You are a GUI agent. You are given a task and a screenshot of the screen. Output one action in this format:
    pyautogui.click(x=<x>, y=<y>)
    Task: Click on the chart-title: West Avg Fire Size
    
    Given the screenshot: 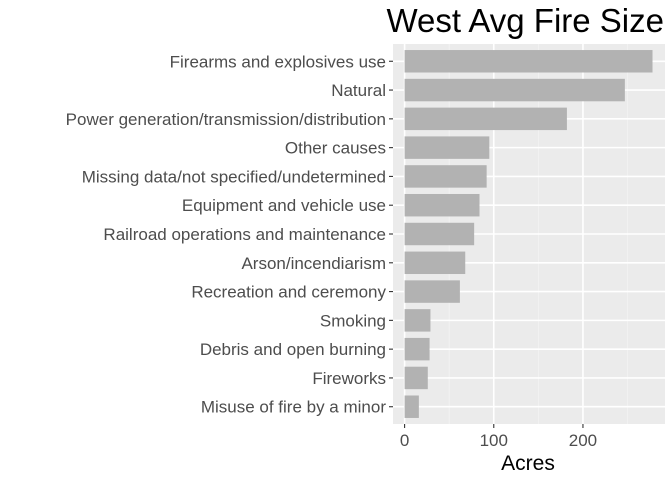 What is the action you would take?
    pyautogui.click(x=525, y=20)
    